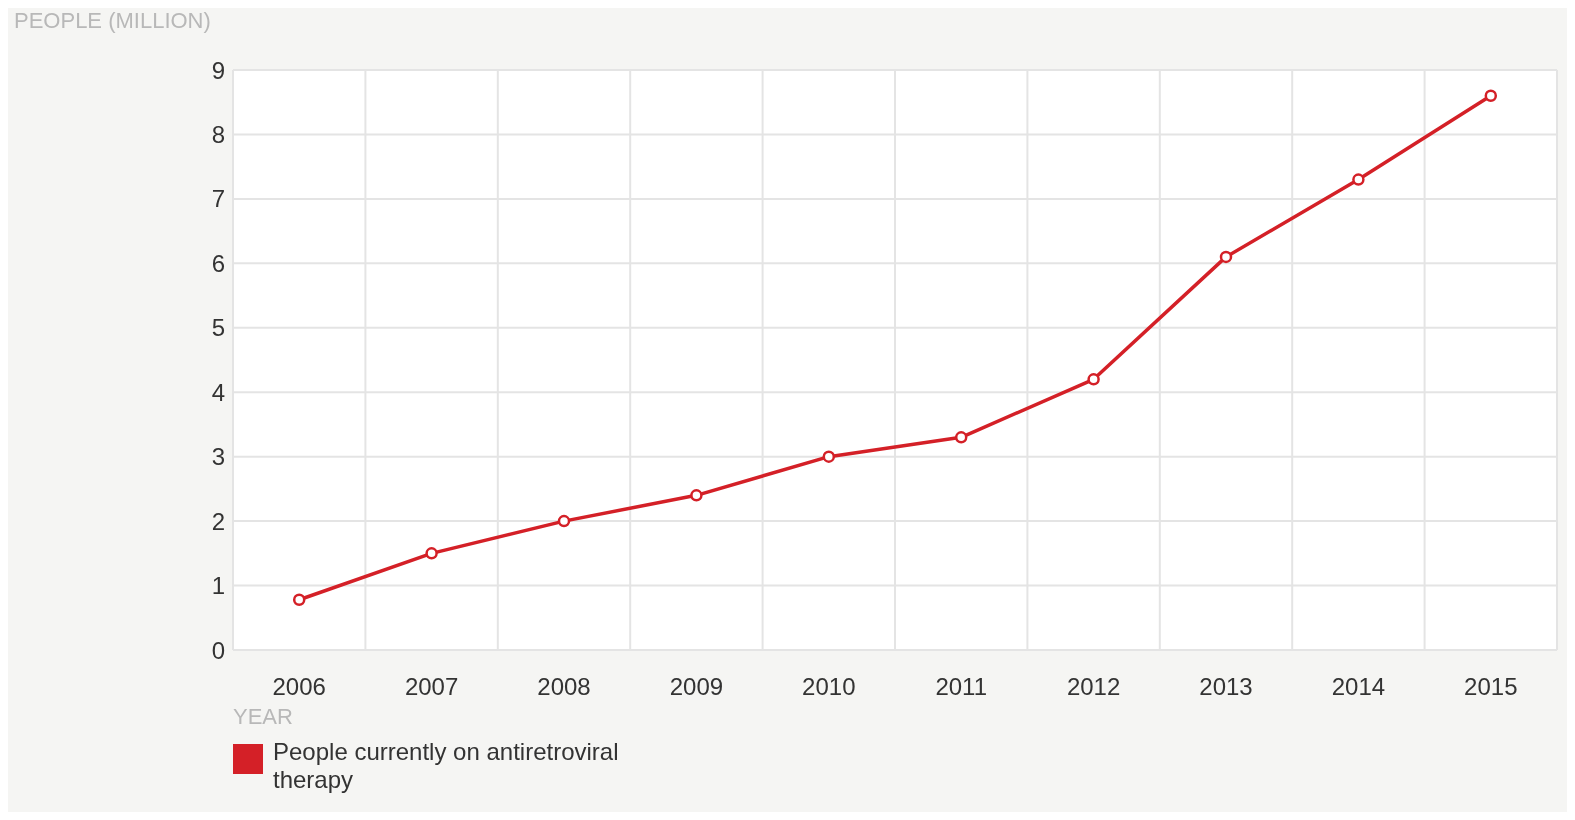 The width and height of the screenshot is (1575, 820). Describe the element at coordinates (446, 766) in the screenshot. I see `legend-label: People currently on antiretroviral therapy` at that location.